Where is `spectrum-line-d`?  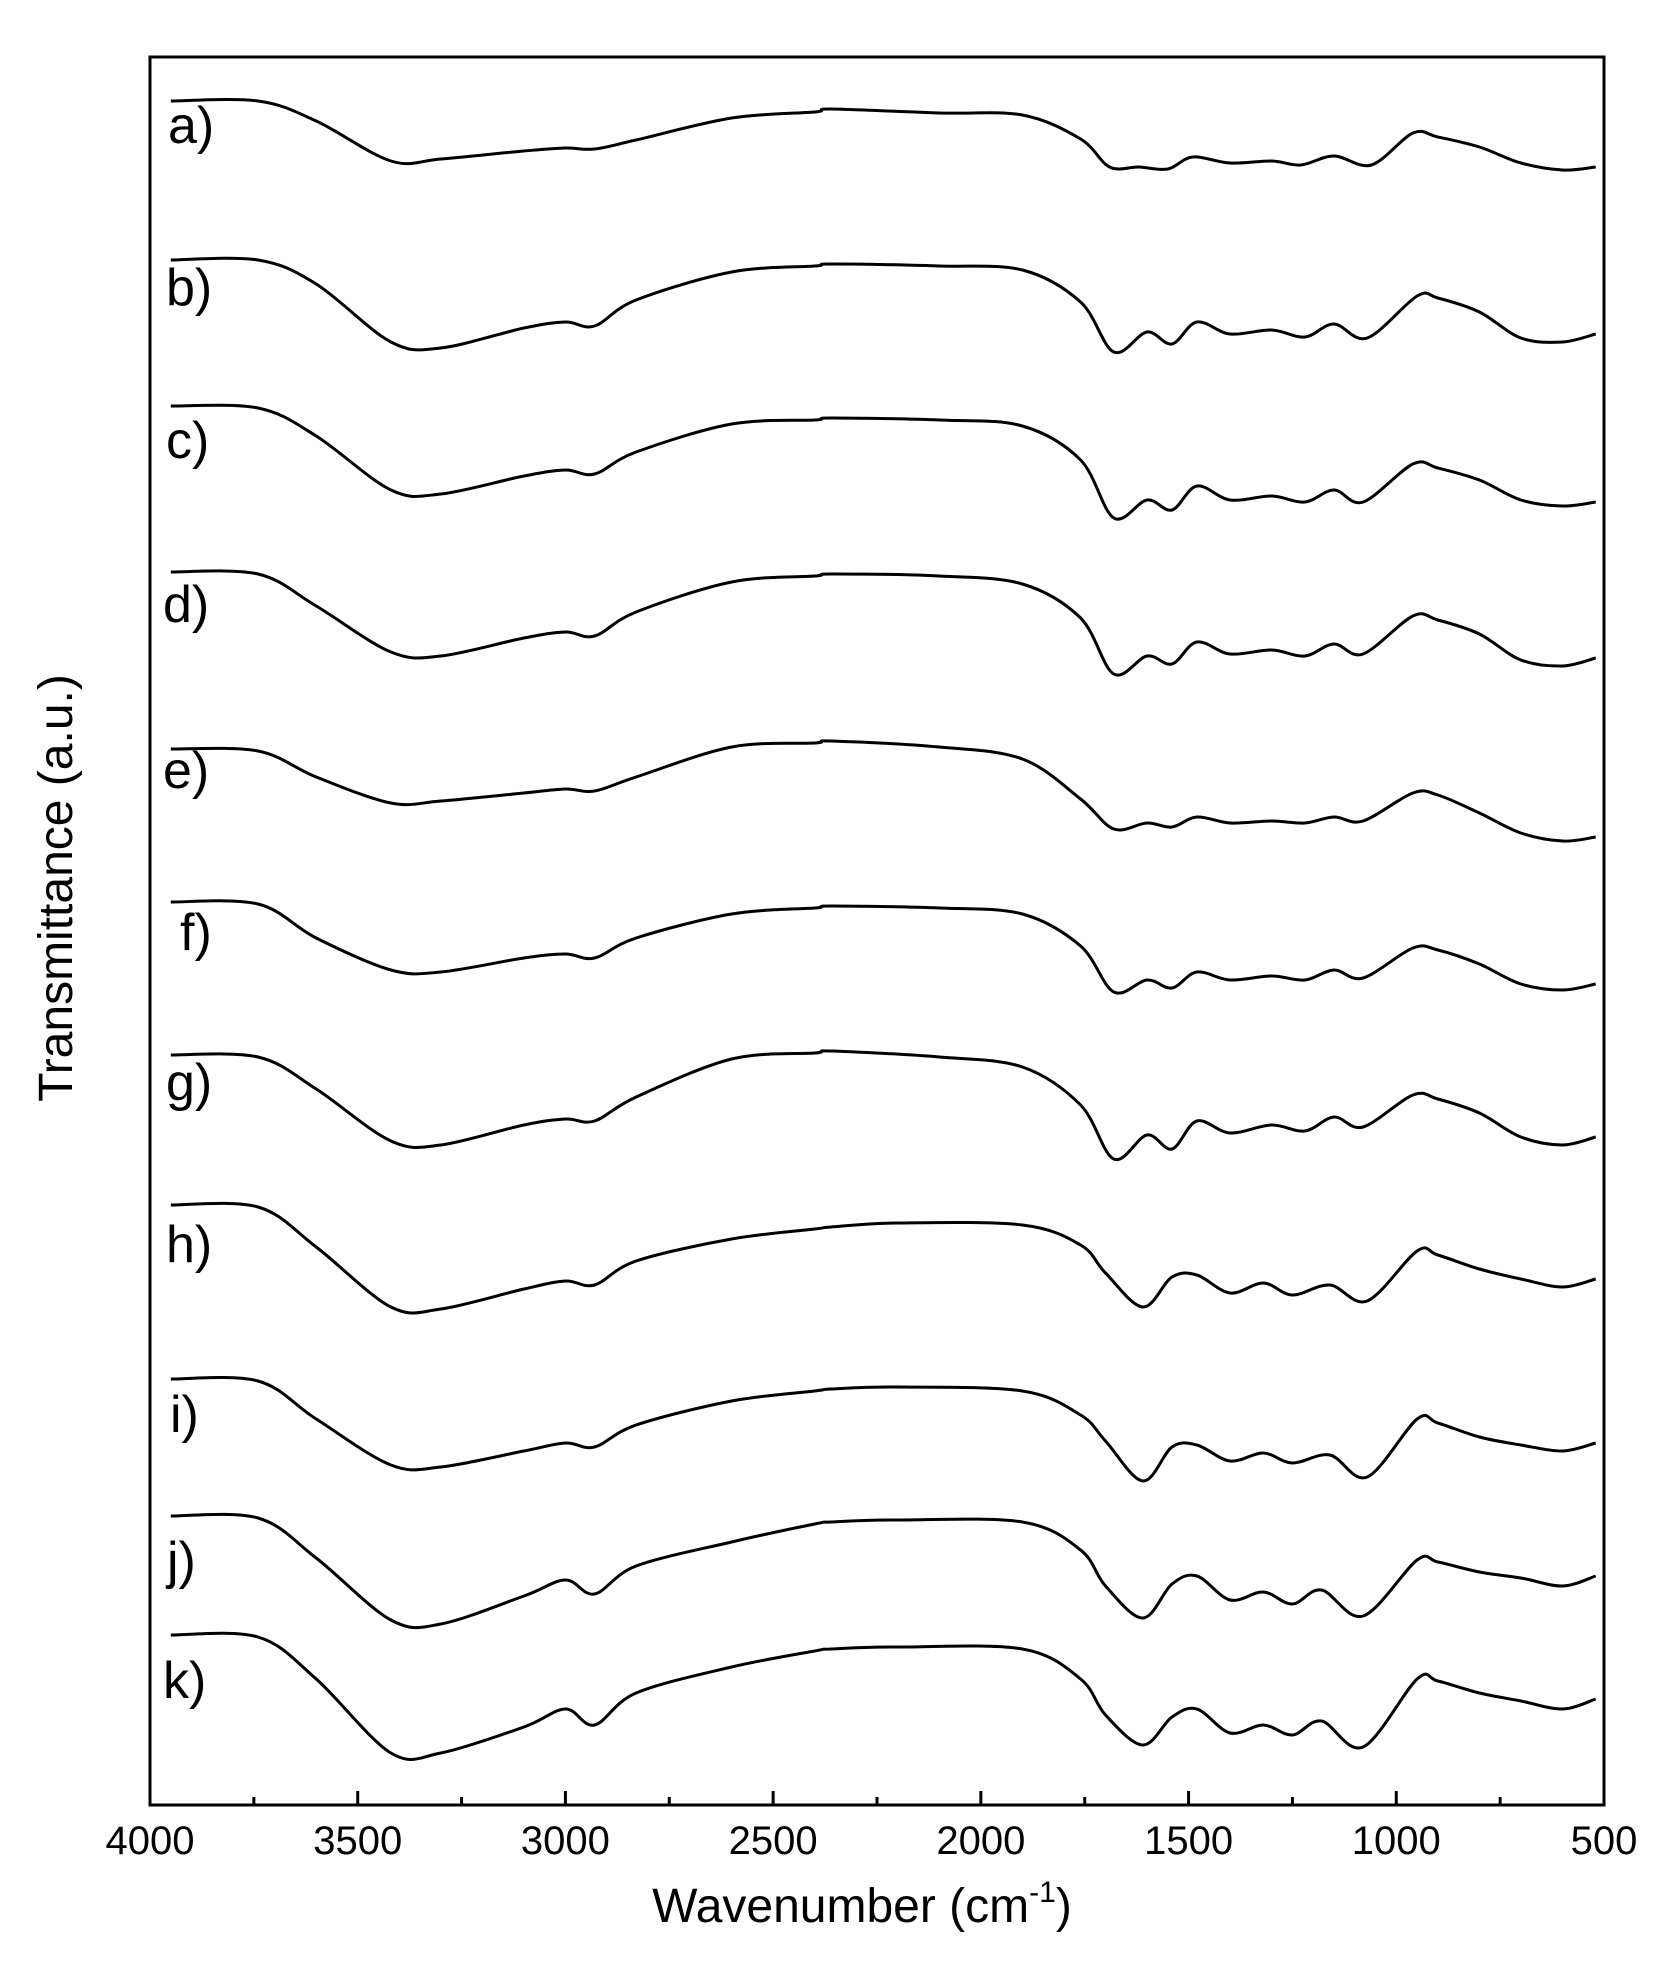
spectrum-line-d is located at coordinates (883, 623).